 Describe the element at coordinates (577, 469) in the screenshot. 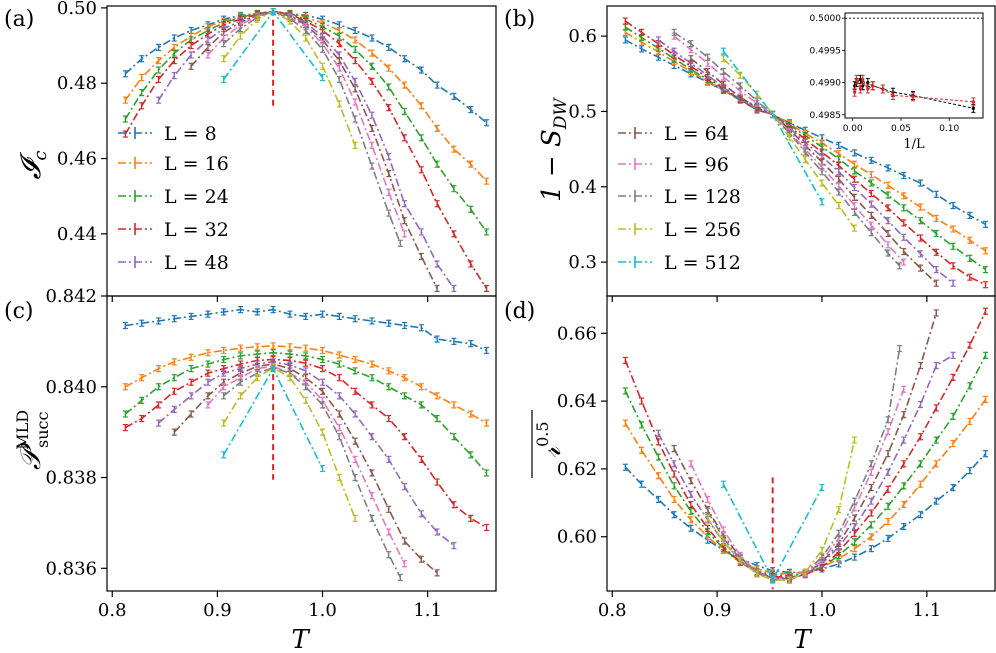

I see `y-tick-label: 0.62` at that location.